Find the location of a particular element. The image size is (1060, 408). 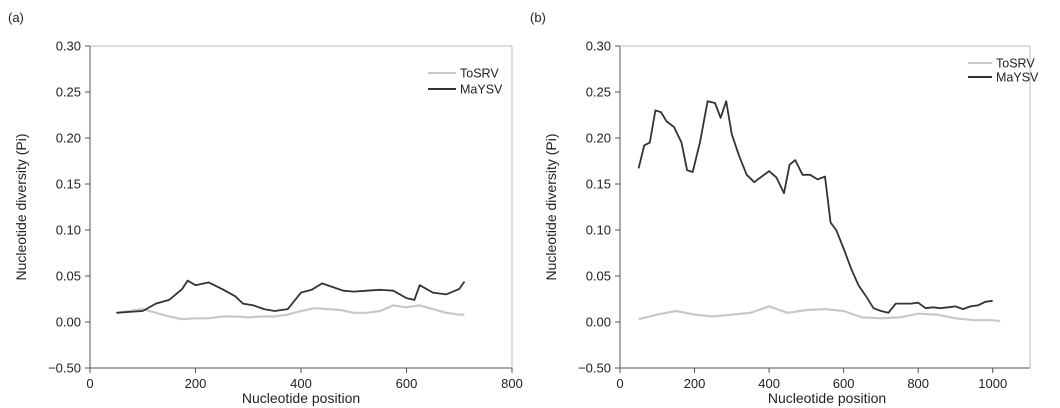

plot-area is located at coordinates (291, 300).